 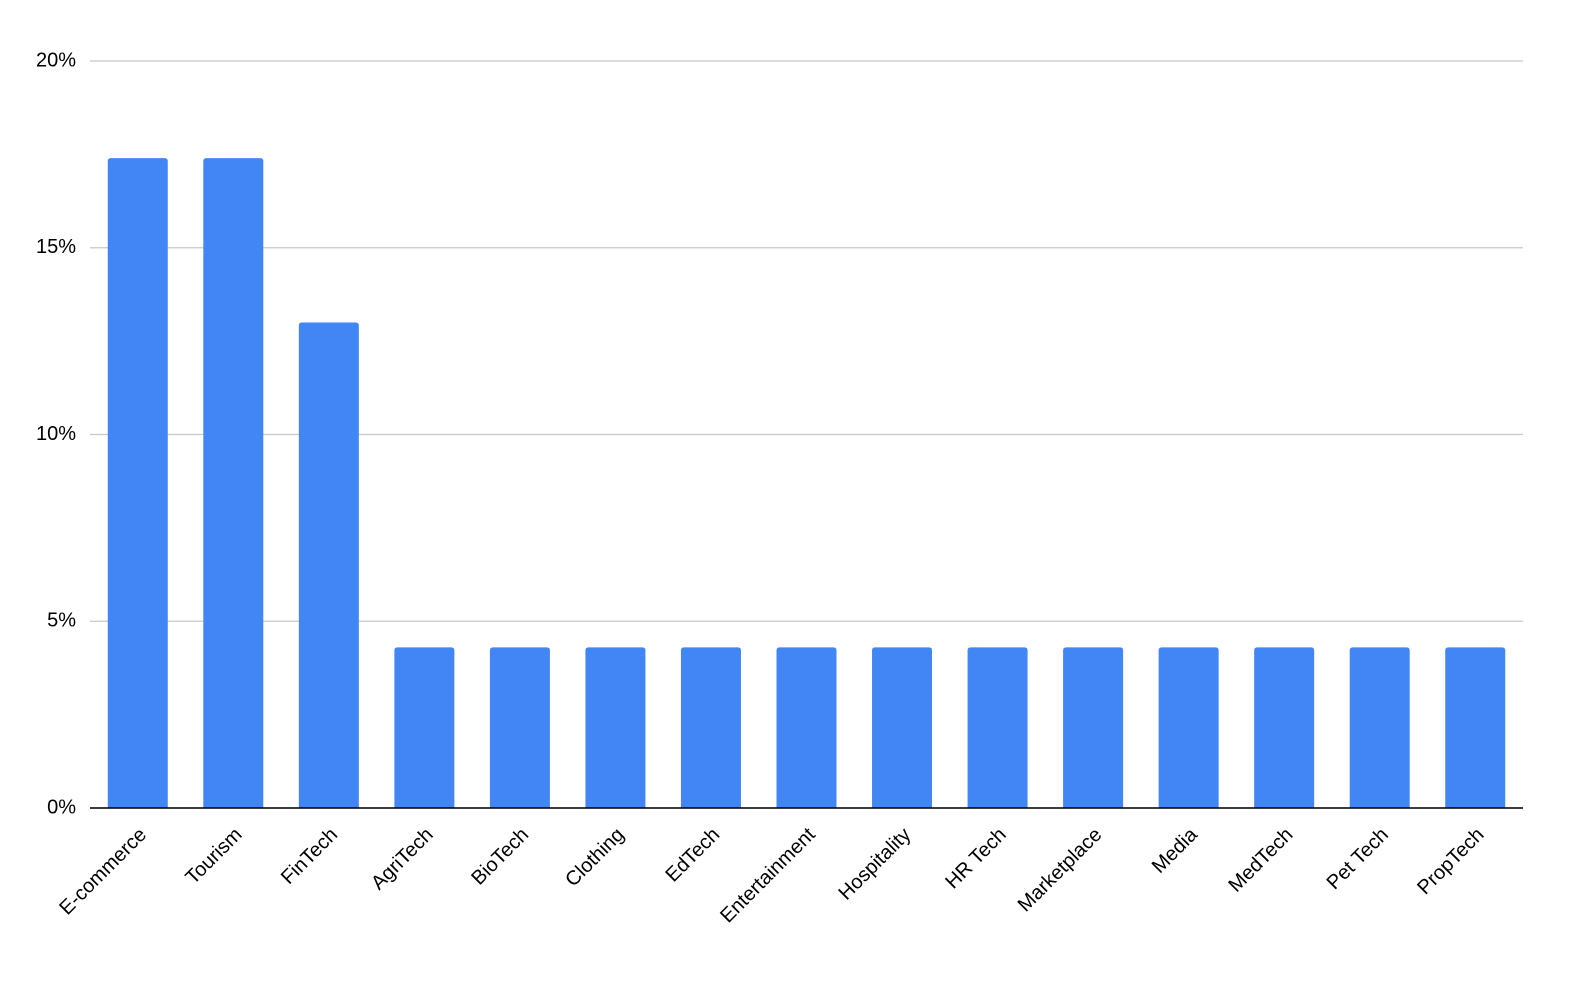 I want to click on y-tick-label: 20%, so click(x=56, y=60).